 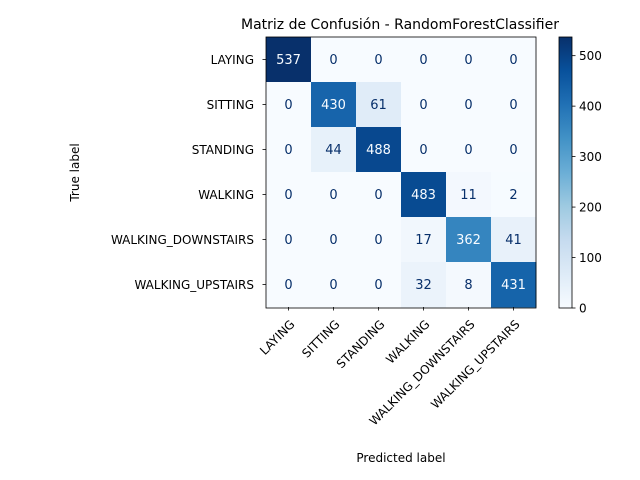 What do you see at coordinates (230, 105) in the screenshot?
I see `y-tick-label: SITTING` at bounding box center [230, 105].